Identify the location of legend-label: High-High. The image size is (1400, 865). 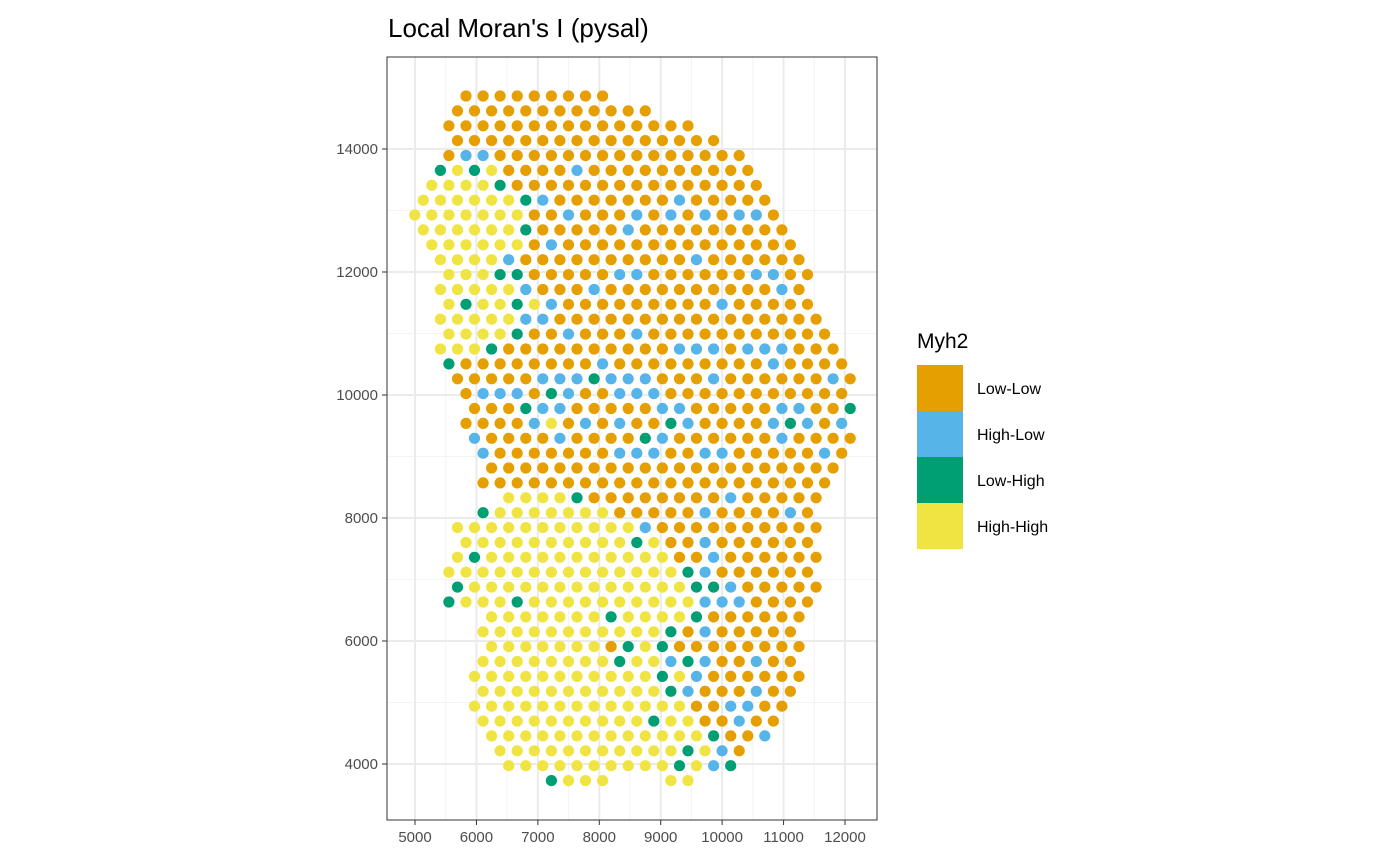
(1012, 527).